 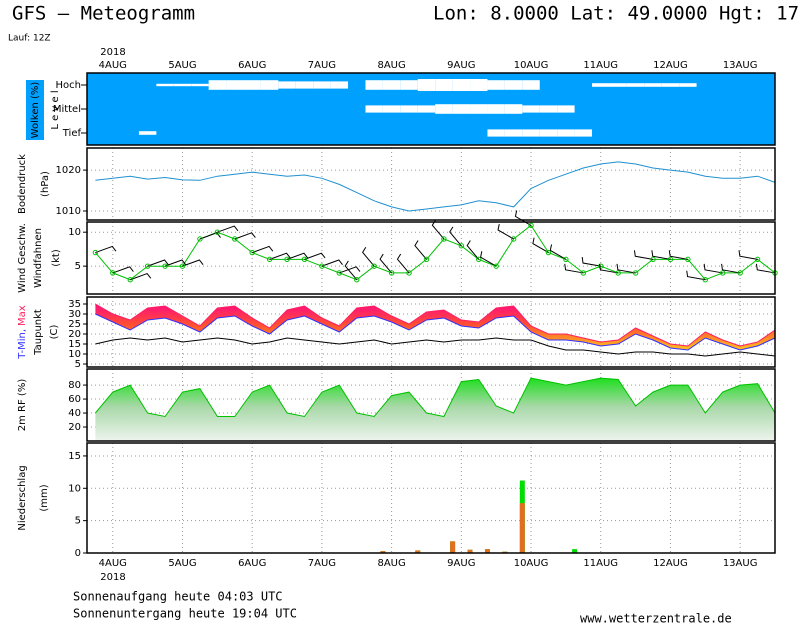 I want to click on x-tick-label-bottom: 10AUG, so click(x=531, y=563).